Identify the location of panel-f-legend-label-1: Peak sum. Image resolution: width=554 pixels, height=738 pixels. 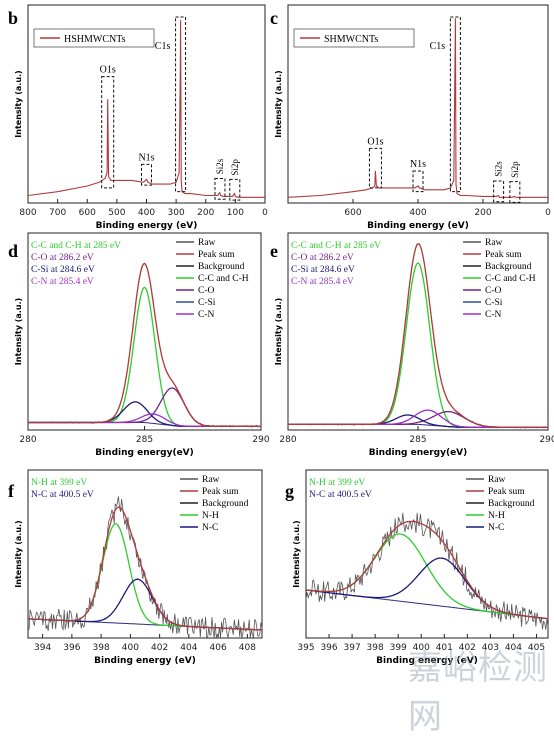
(220, 492).